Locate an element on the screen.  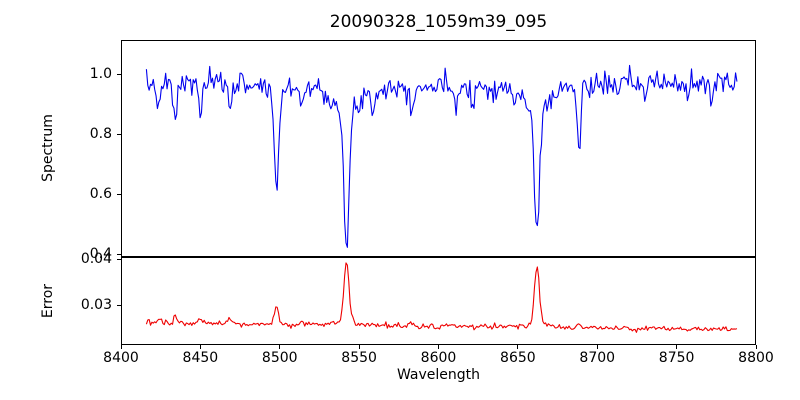
x-tick-label: 8500 is located at coordinates (279, 358).